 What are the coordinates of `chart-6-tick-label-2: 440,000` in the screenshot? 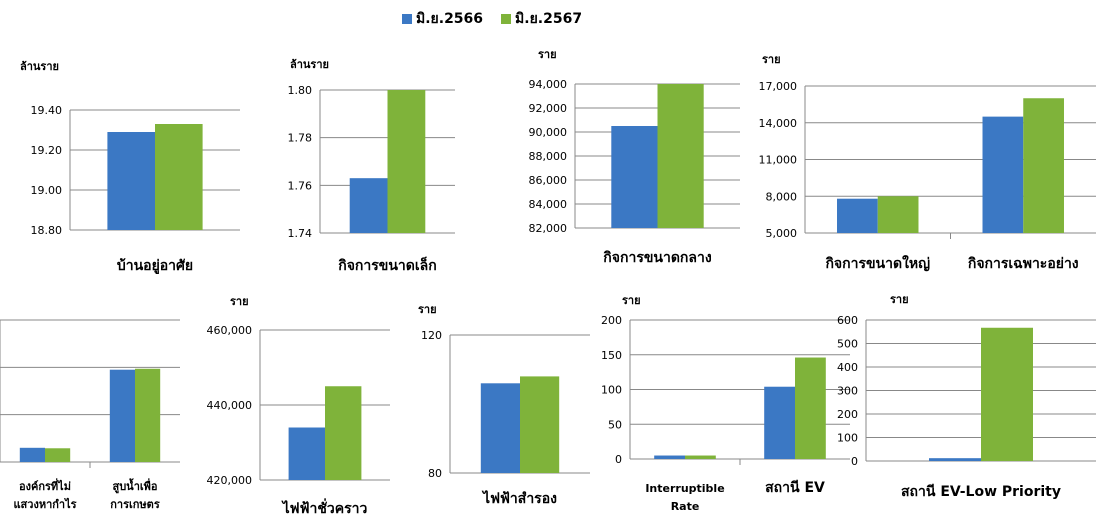 It's located at (230, 405).